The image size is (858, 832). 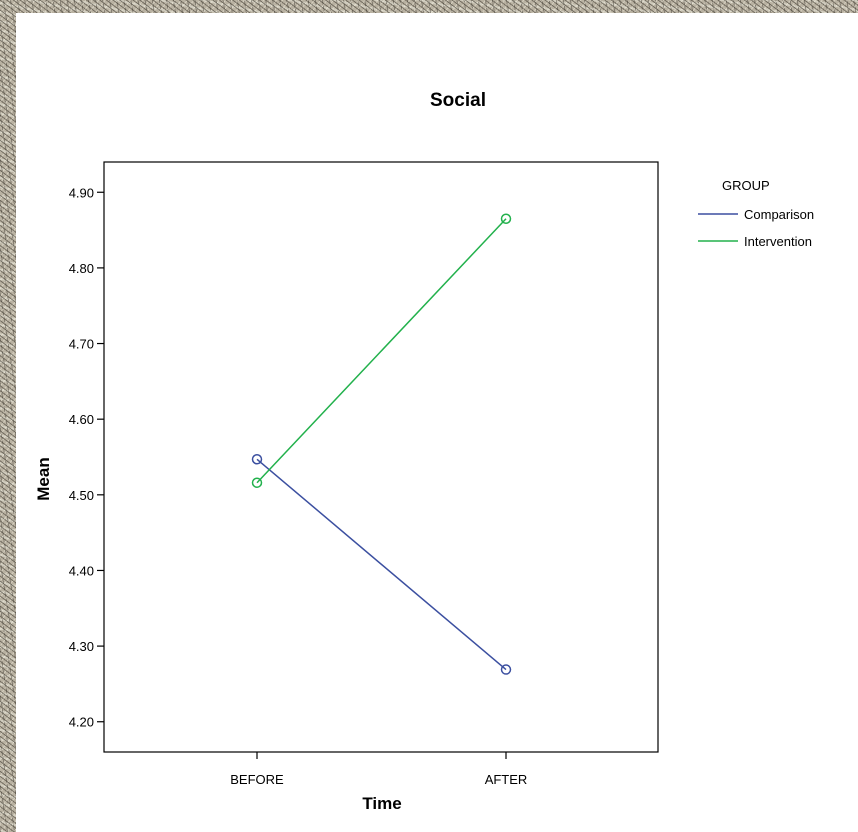 What do you see at coordinates (506, 779) in the screenshot?
I see `x-tick-label: AFTER` at bounding box center [506, 779].